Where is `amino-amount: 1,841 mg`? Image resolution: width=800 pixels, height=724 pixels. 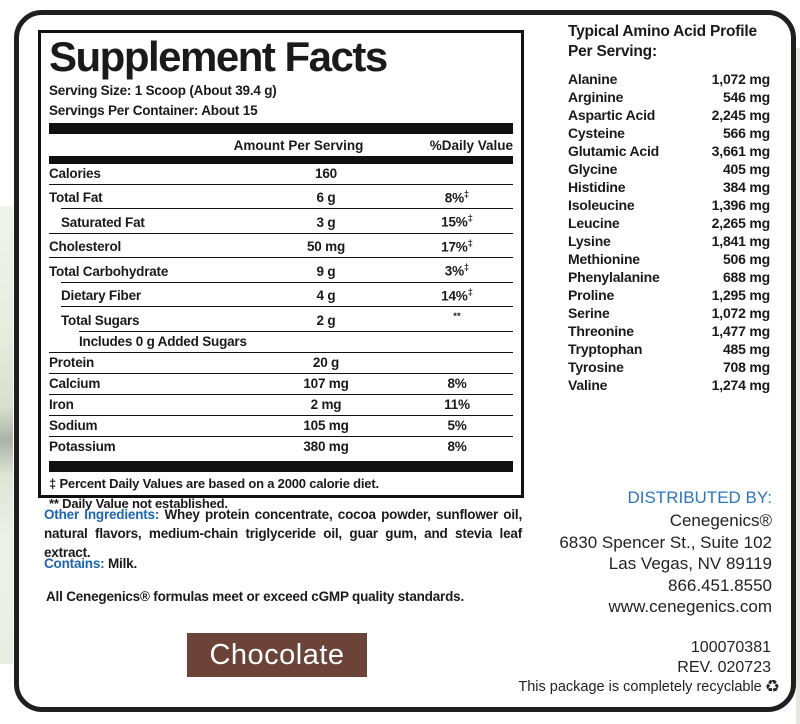
amino-amount: 1,841 mg is located at coordinates (741, 241).